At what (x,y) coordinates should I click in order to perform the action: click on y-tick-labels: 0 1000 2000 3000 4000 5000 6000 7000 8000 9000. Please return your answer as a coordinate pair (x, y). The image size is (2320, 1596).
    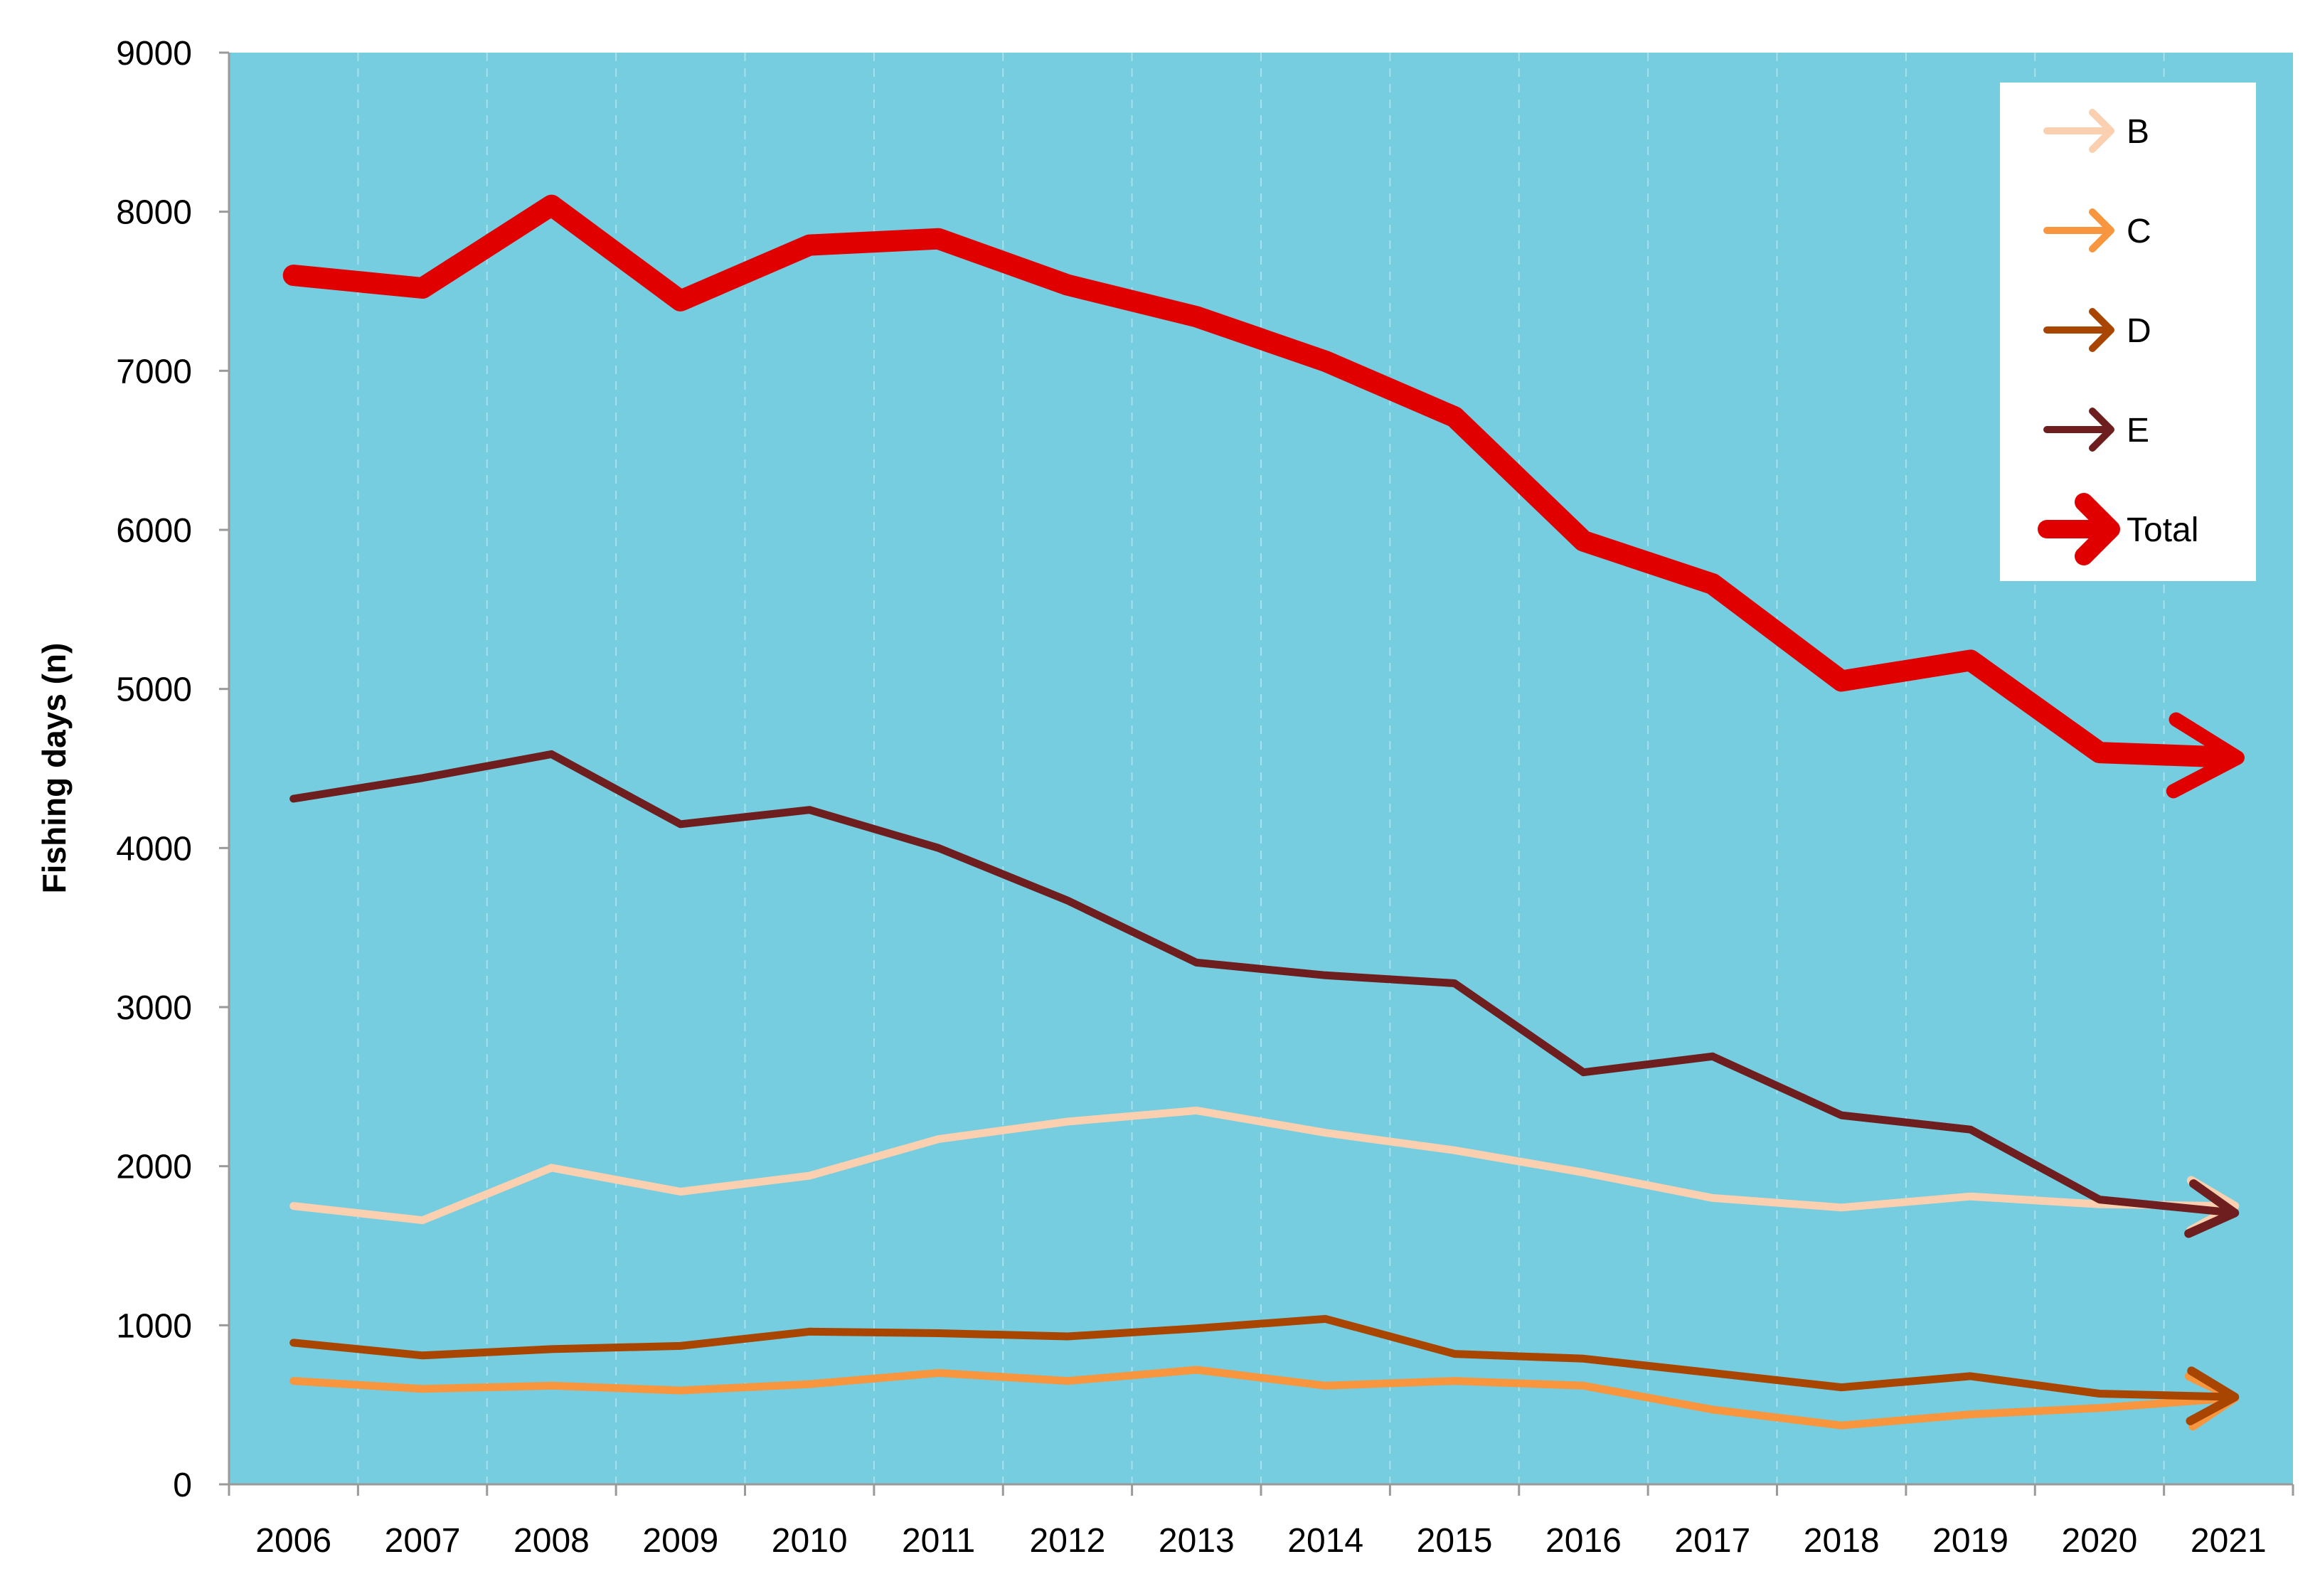
    Looking at the image, I should click on (154, 769).